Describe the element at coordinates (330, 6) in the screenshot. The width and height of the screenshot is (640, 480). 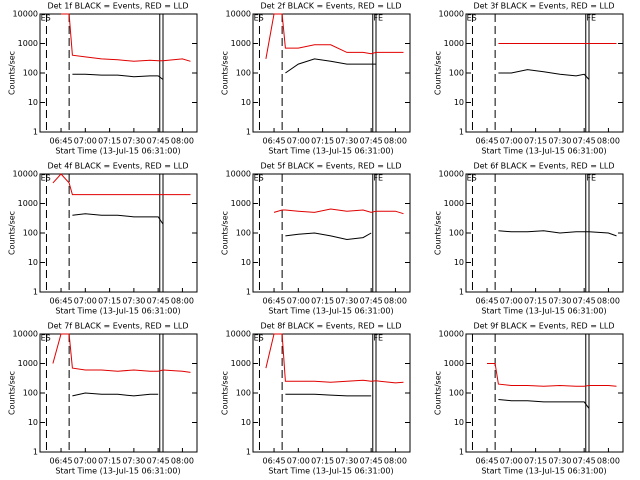
I see `chart-title: Det 2f BLACK = Events, RED = LLD` at that location.